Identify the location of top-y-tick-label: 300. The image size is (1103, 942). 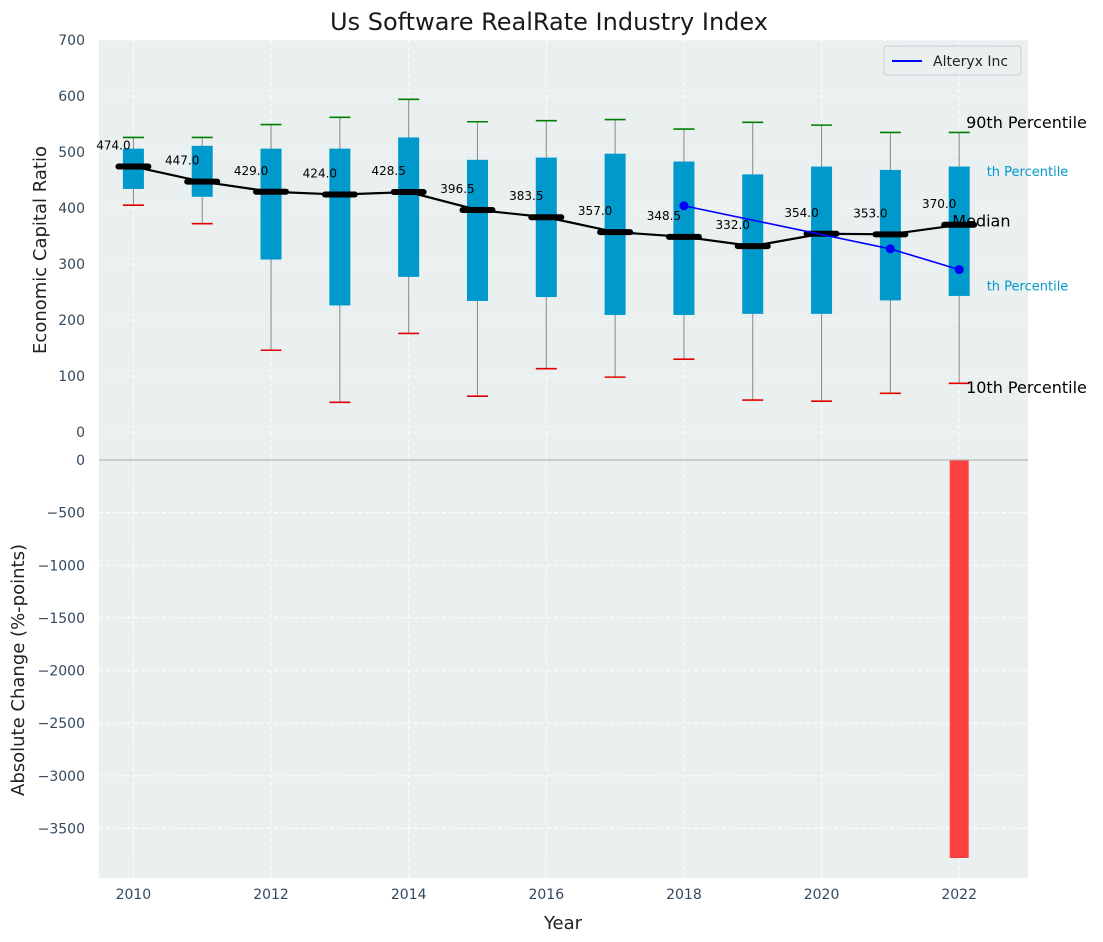
(71, 265).